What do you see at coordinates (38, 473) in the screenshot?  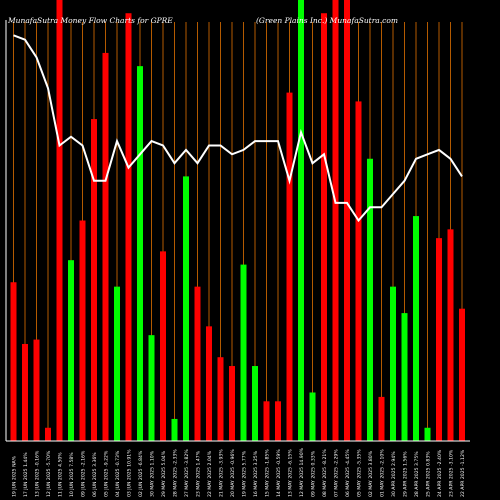 I see `x-tick-label: 13 JUN 2025 -0.16%` at bounding box center [38, 473].